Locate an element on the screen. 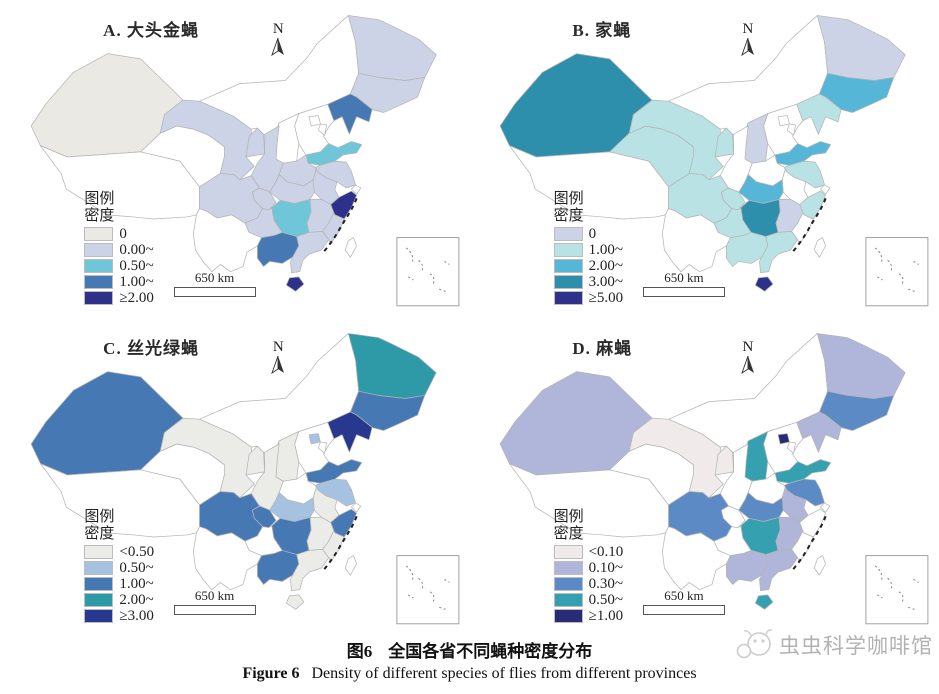 The width and height of the screenshot is (939, 694). caption-zh: 图6 全国各省不同蝇种密度分布 is located at coordinates (469, 649).